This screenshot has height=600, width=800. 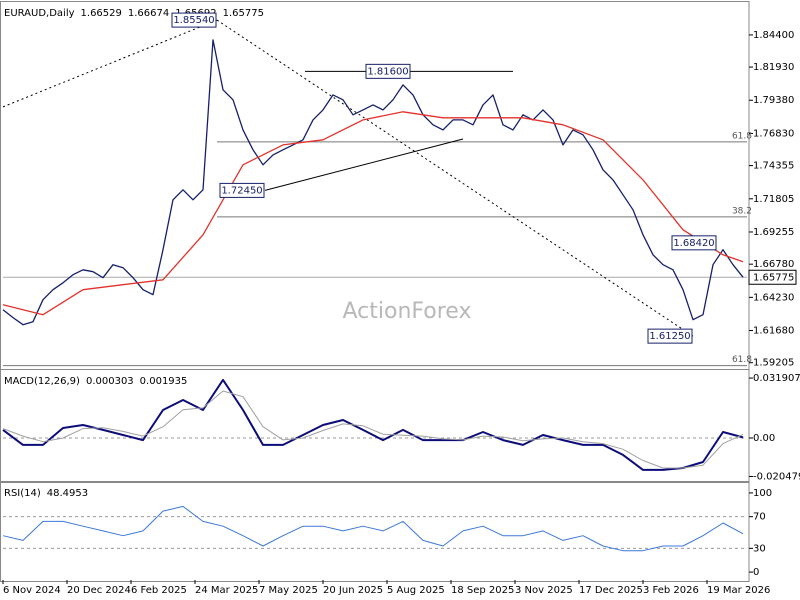 What do you see at coordinates (243, 13) in the screenshot?
I see `header-value: 1.65775` at bounding box center [243, 13].